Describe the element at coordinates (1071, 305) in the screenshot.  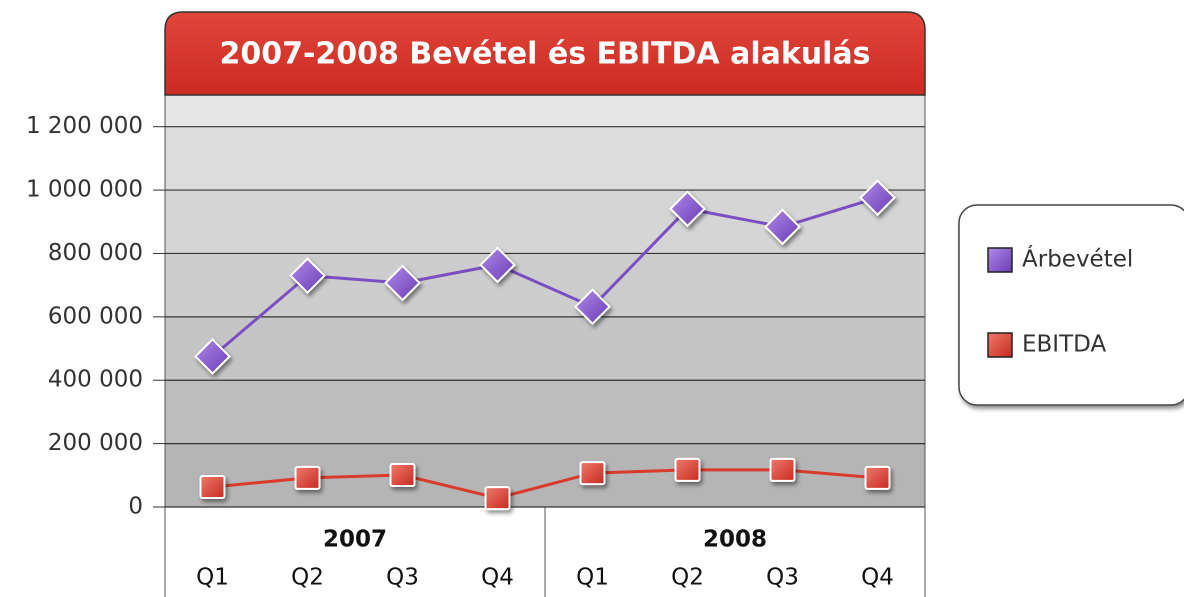
I see `legend` at that location.